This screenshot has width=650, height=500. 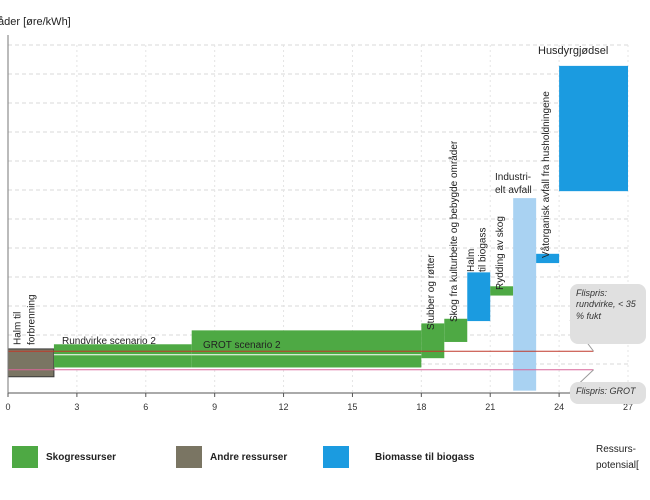 What do you see at coordinates (249, 457) in the screenshot?
I see `legend-label-andre-ressurser: Andre ressurser` at bounding box center [249, 457].